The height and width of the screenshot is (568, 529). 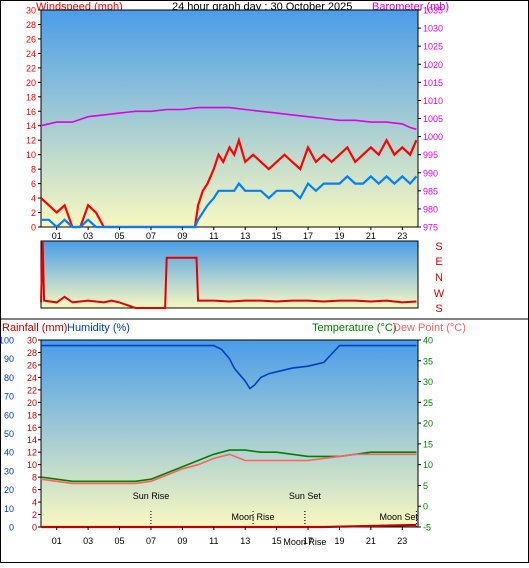 I want to click on time-tick-label: 01, so click(x=57, y=541).